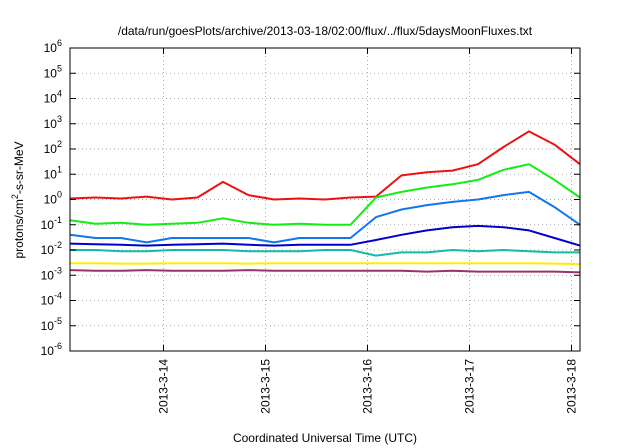  Describe the element at coordinates (59, 195) in the screenshot. I see `y-tick-exponent: 0` at that location.